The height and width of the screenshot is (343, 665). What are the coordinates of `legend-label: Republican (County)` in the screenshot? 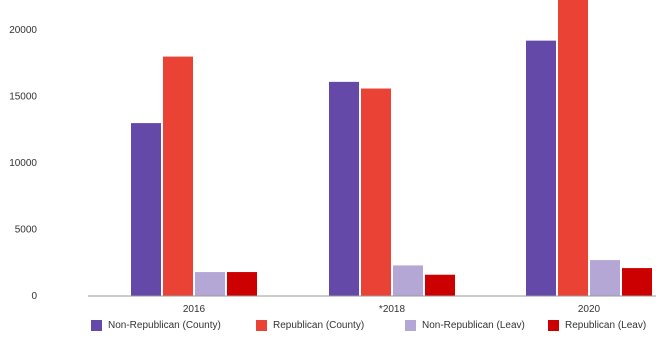 It's located at (319, 325).